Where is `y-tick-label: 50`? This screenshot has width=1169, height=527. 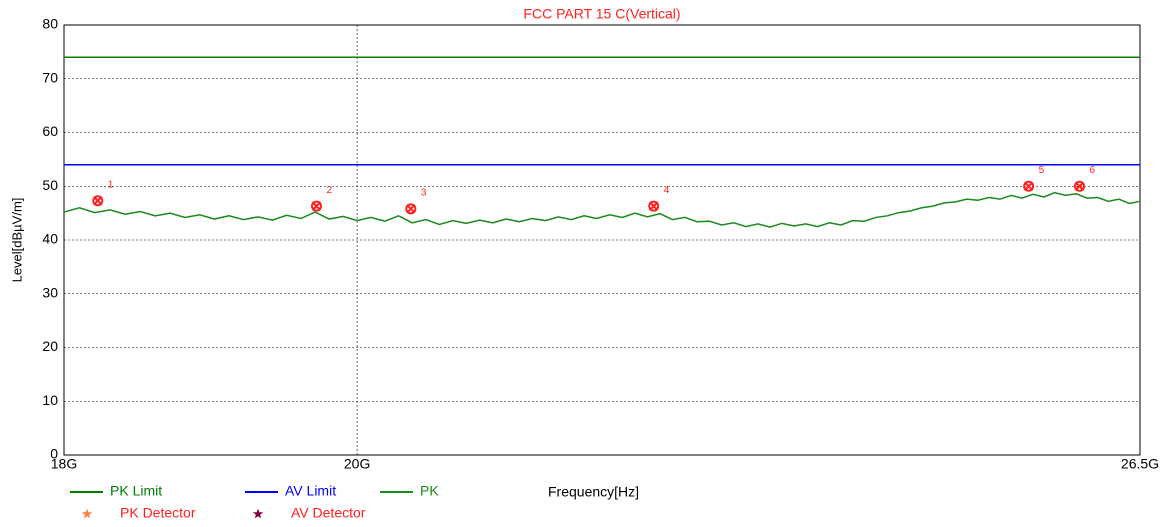 y-tick-label: 50 is located at coordinates (50, 185).